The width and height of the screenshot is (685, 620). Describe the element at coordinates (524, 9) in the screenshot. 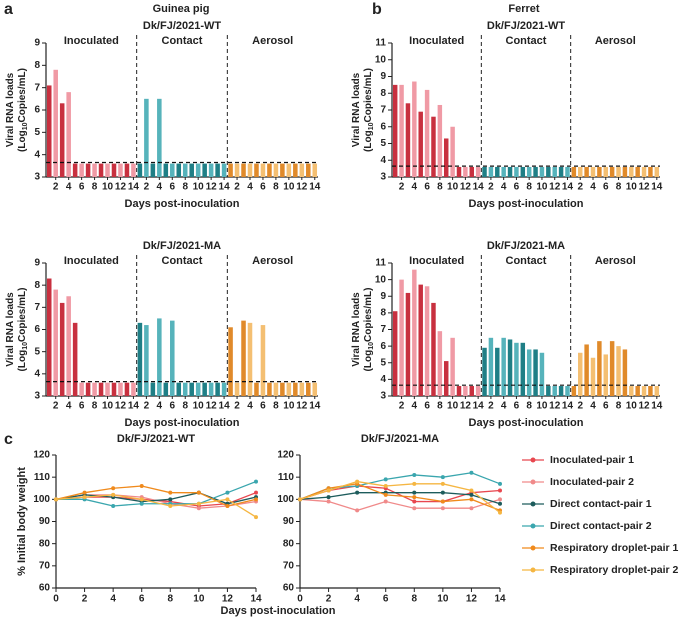

I see `panel-title: Ferret` at that location.